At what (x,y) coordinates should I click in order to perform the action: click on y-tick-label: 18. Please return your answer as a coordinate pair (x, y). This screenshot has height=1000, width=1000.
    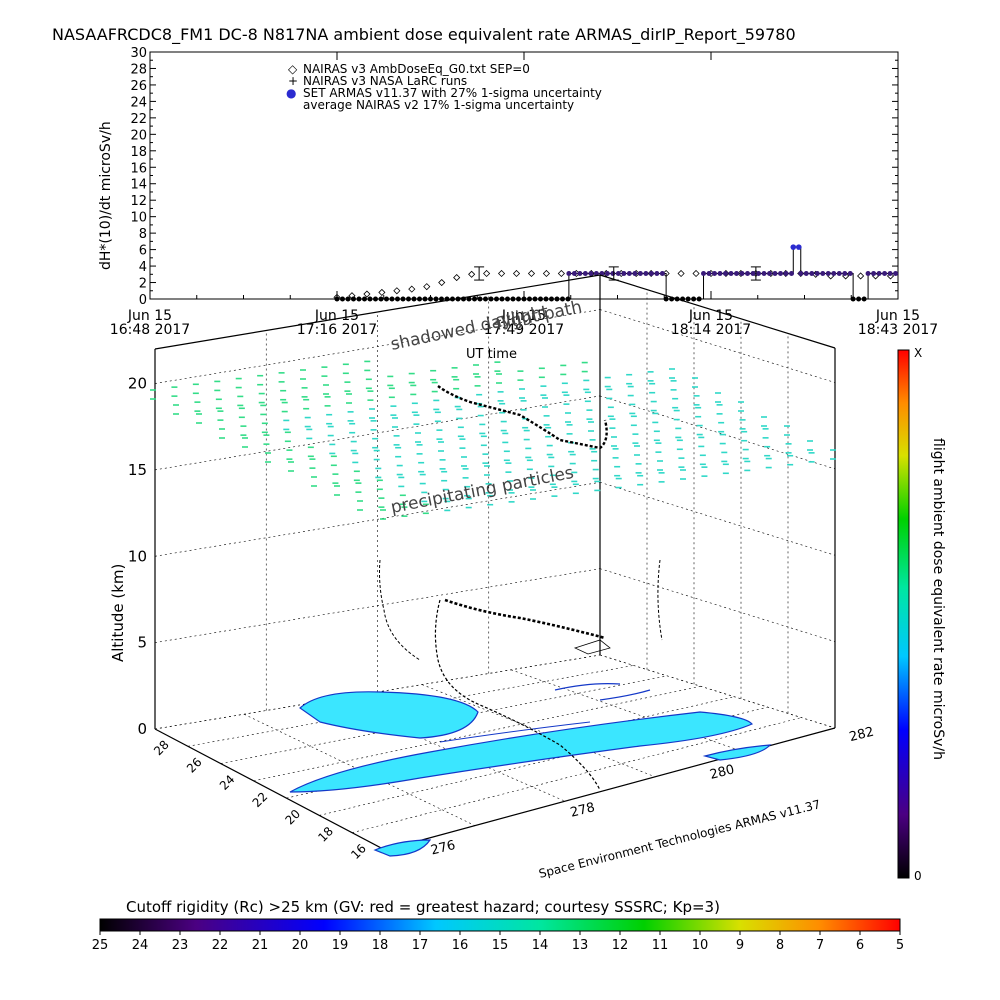
    Looking at the image, I should click on (138, 152).